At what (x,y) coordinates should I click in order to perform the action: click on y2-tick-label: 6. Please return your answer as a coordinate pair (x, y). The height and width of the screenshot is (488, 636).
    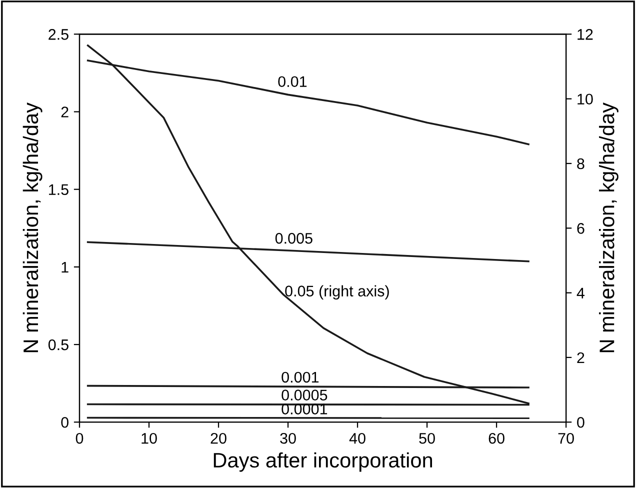
    Looking at the image, I should click on (580, 228).